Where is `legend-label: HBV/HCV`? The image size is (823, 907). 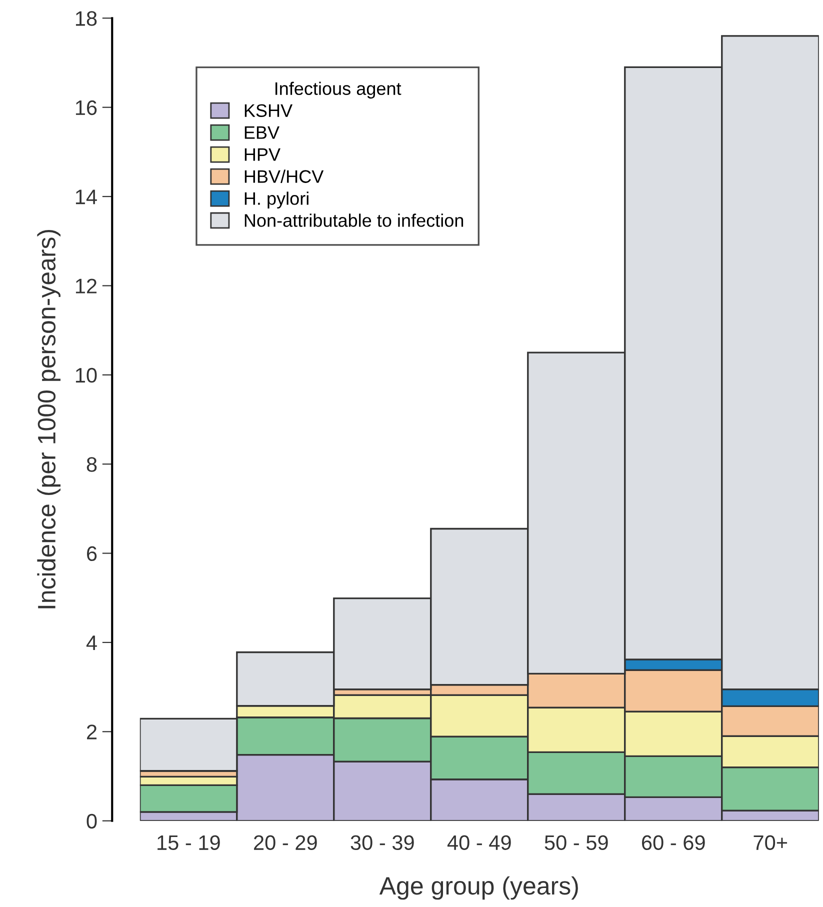 legend-label: HBV/HCV is located at coordinates (284, 176).